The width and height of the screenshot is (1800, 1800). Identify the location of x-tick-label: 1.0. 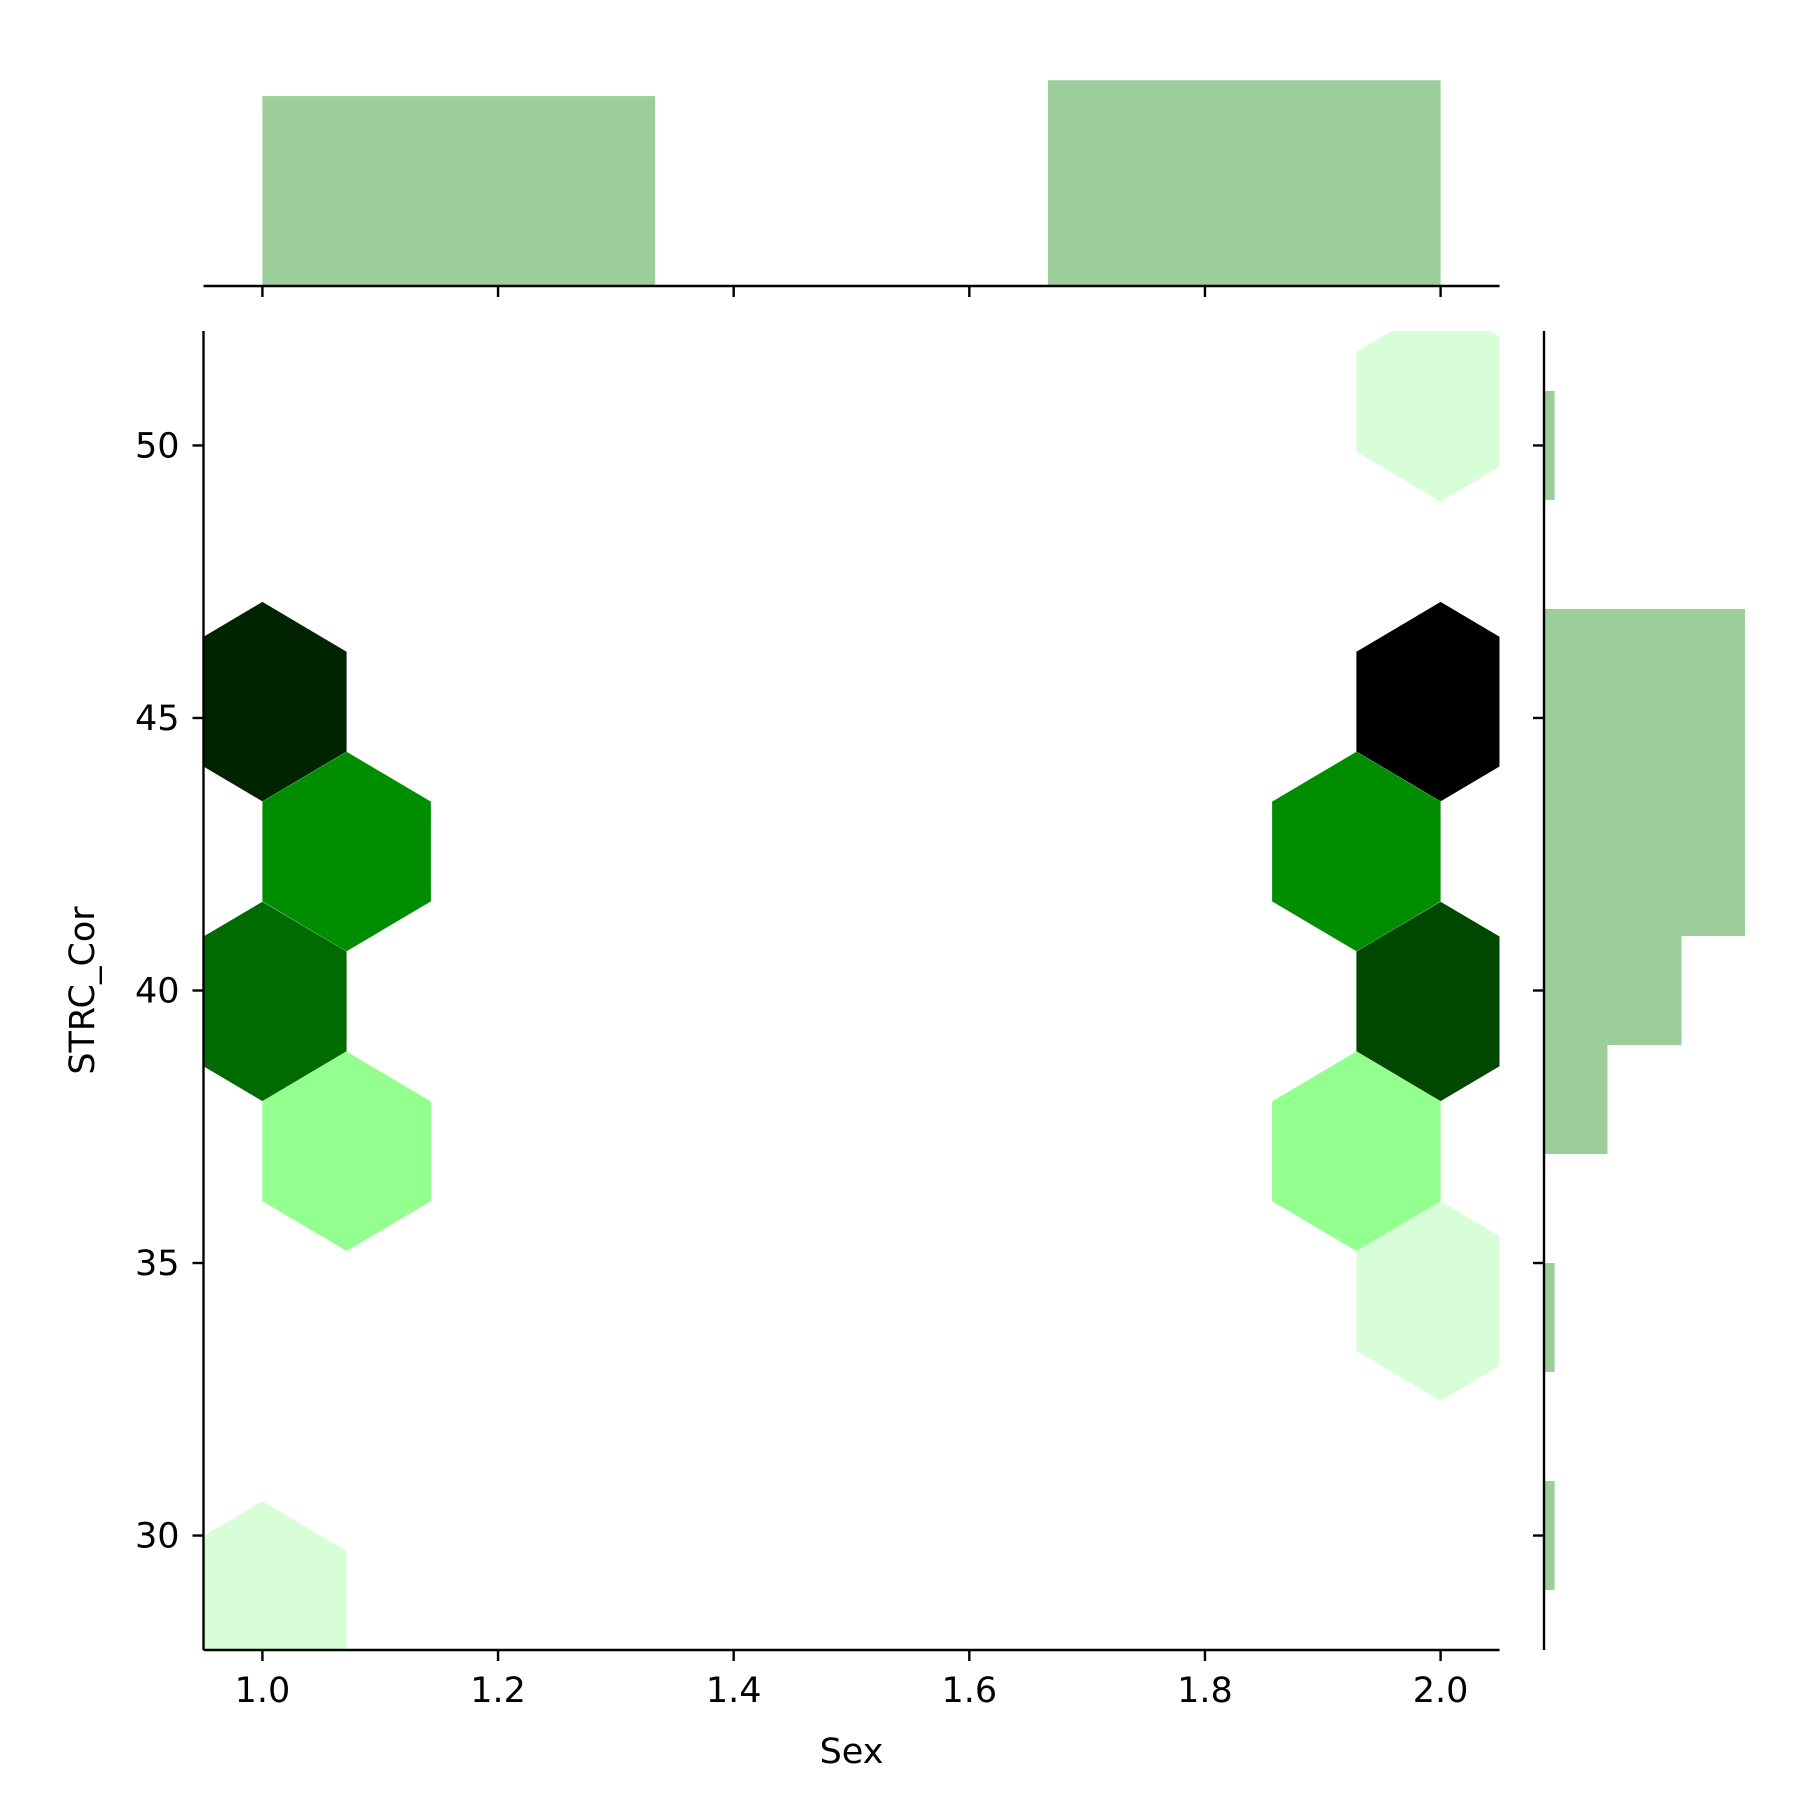
(263, 1691).